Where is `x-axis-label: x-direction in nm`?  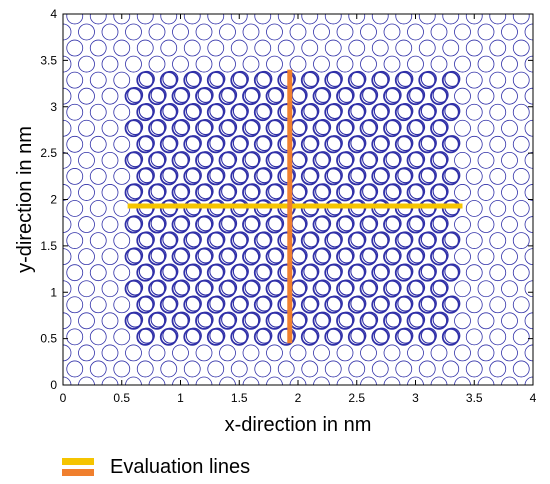 x-axis-label: x-direction in nm is located at coordinates (298, 425).